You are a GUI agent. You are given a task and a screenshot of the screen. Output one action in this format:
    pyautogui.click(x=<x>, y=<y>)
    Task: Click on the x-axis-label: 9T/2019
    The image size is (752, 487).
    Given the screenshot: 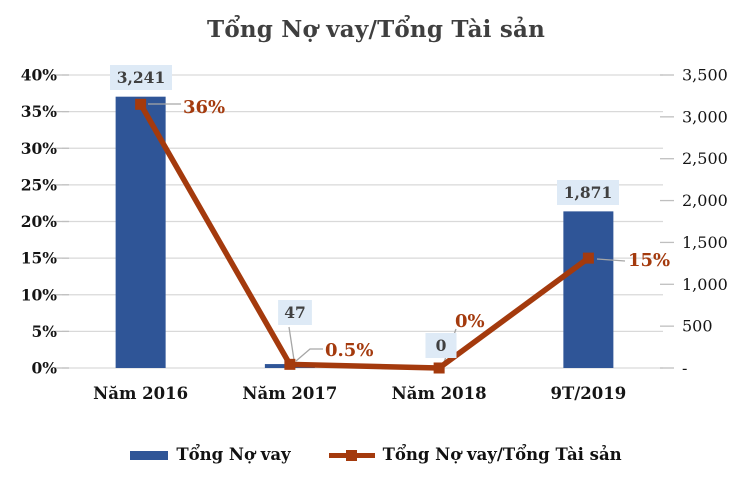 What is the action you would take?
    pyautogui.click(x=589, y=393)
    